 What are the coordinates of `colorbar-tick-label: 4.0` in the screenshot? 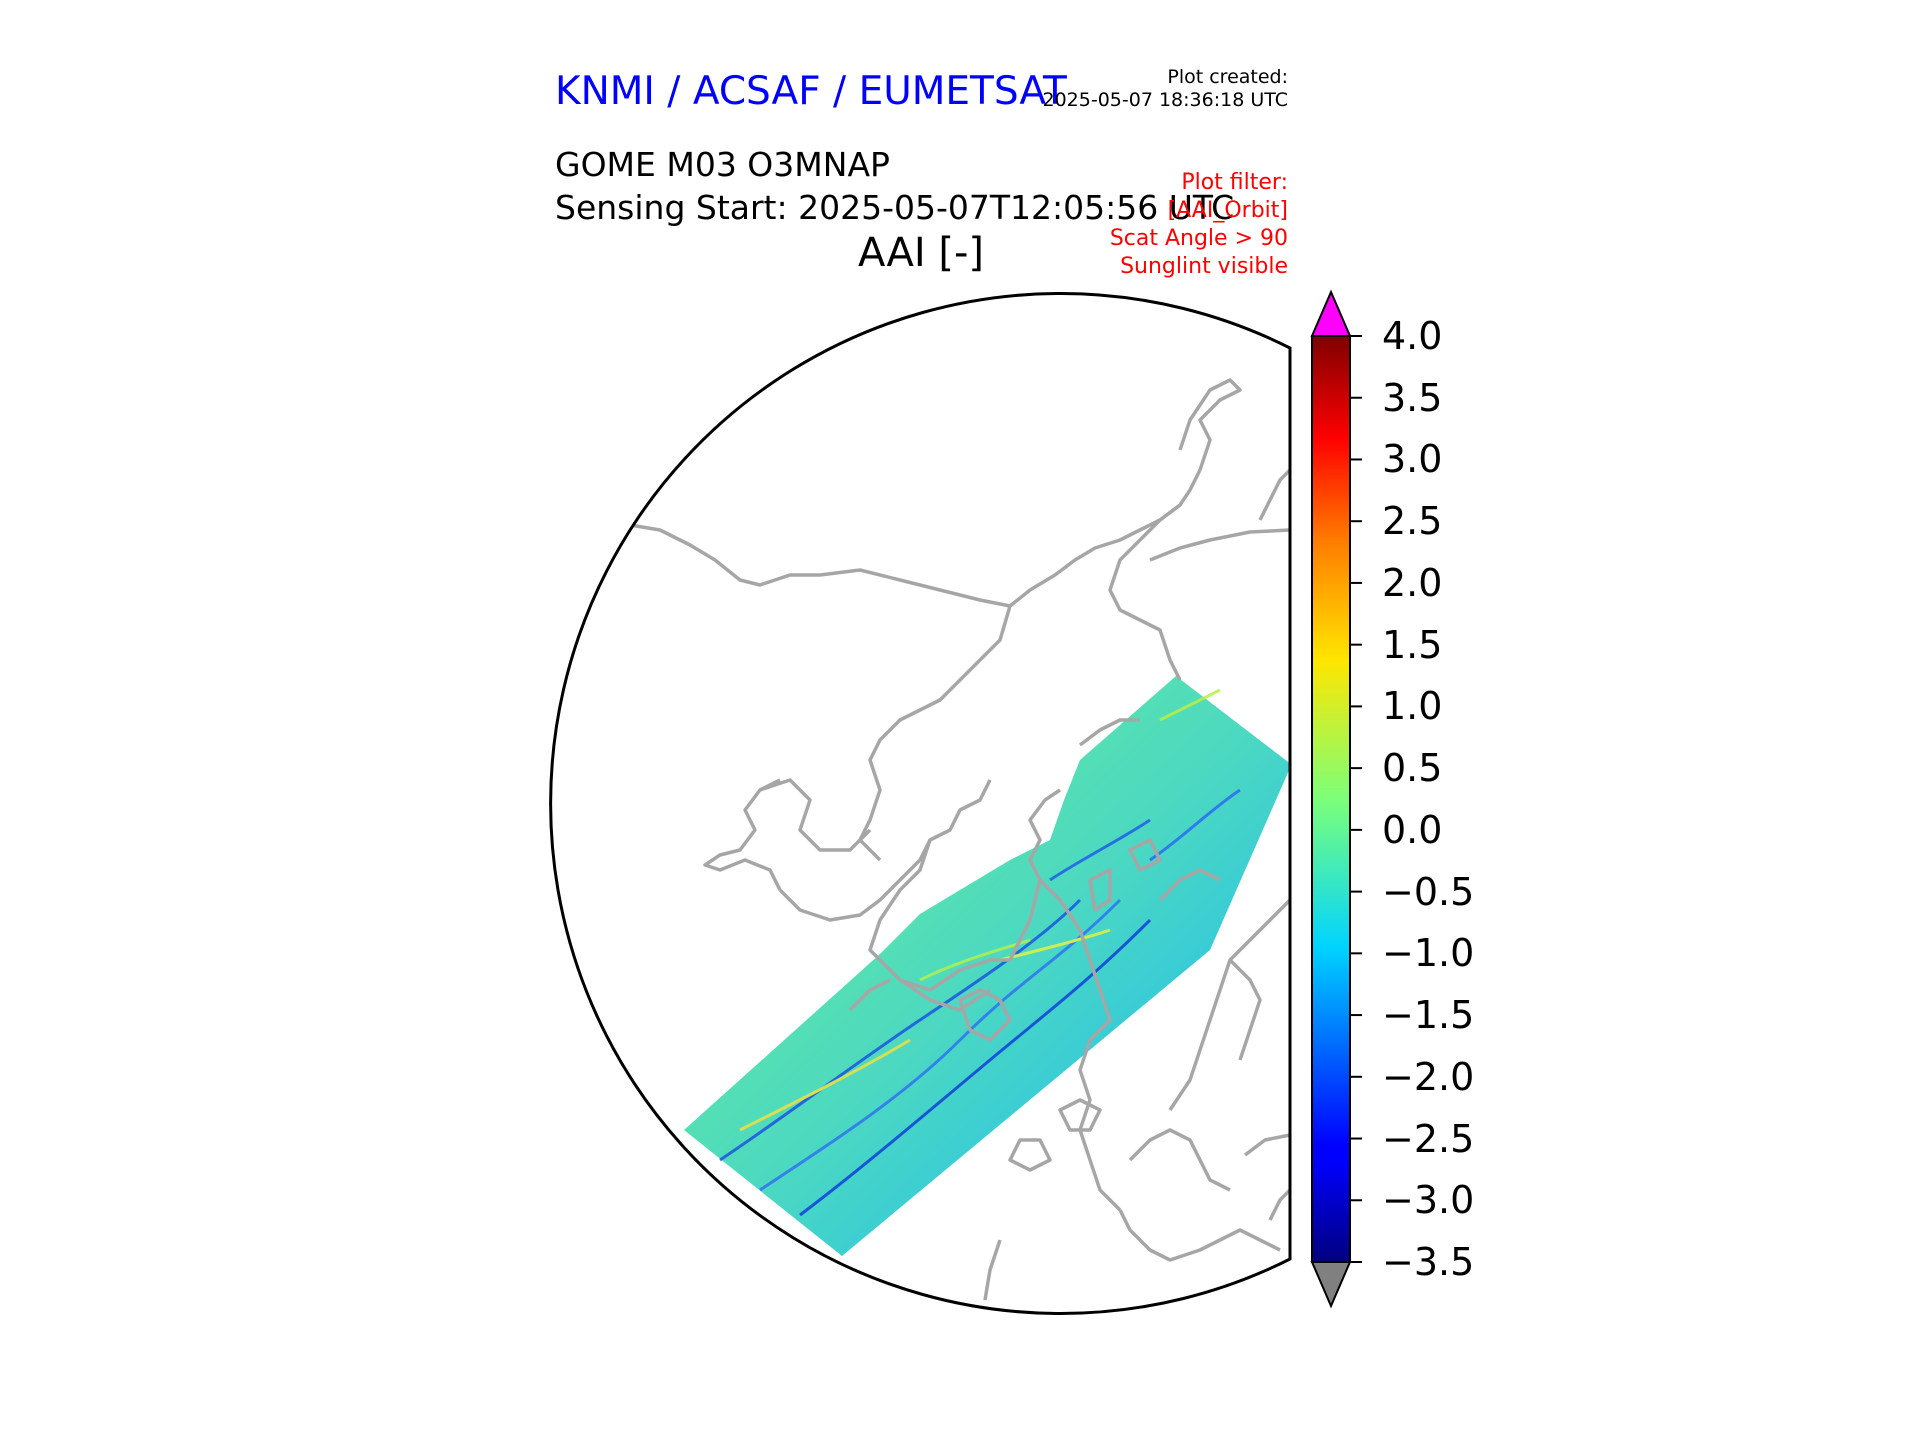 It's located at (1412, 336).